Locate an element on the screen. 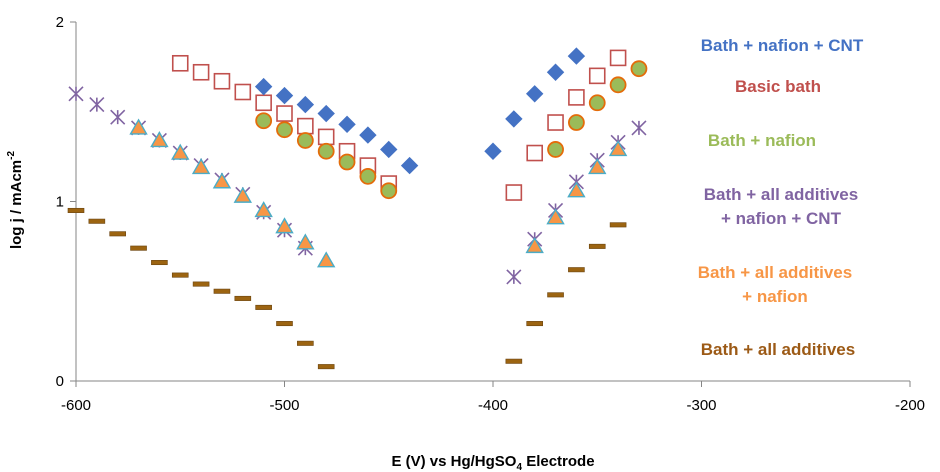 This screenshot has height=472, width=940. y-tick-label: 1 is located at coordinates (60, 202).